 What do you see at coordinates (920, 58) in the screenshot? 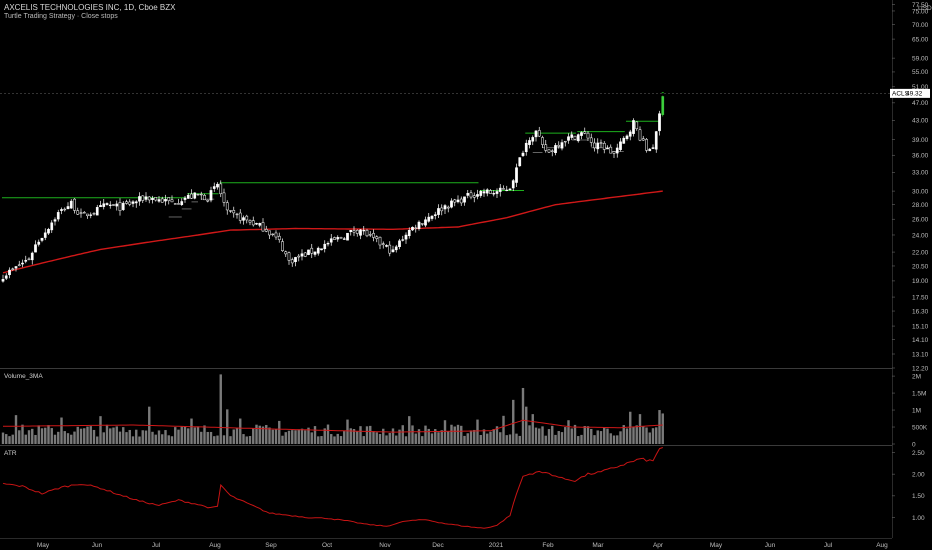
I see `price-tick-label: 59.00` at bounding box center [920, 58].